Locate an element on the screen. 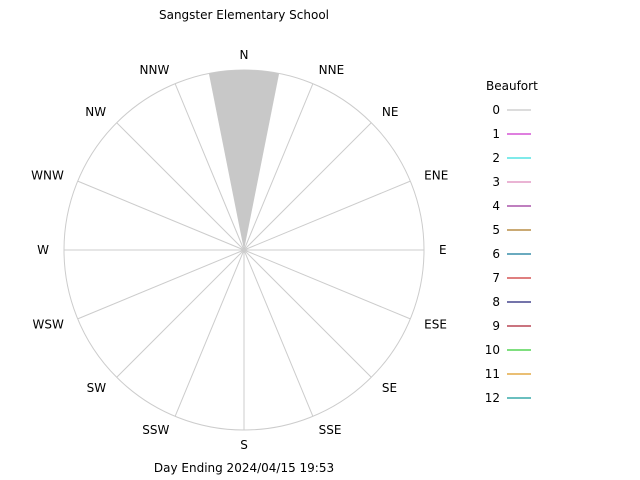 The width and height of the screenshot is (640, 480). spoke-wnw is located at coordinates (161, 215).